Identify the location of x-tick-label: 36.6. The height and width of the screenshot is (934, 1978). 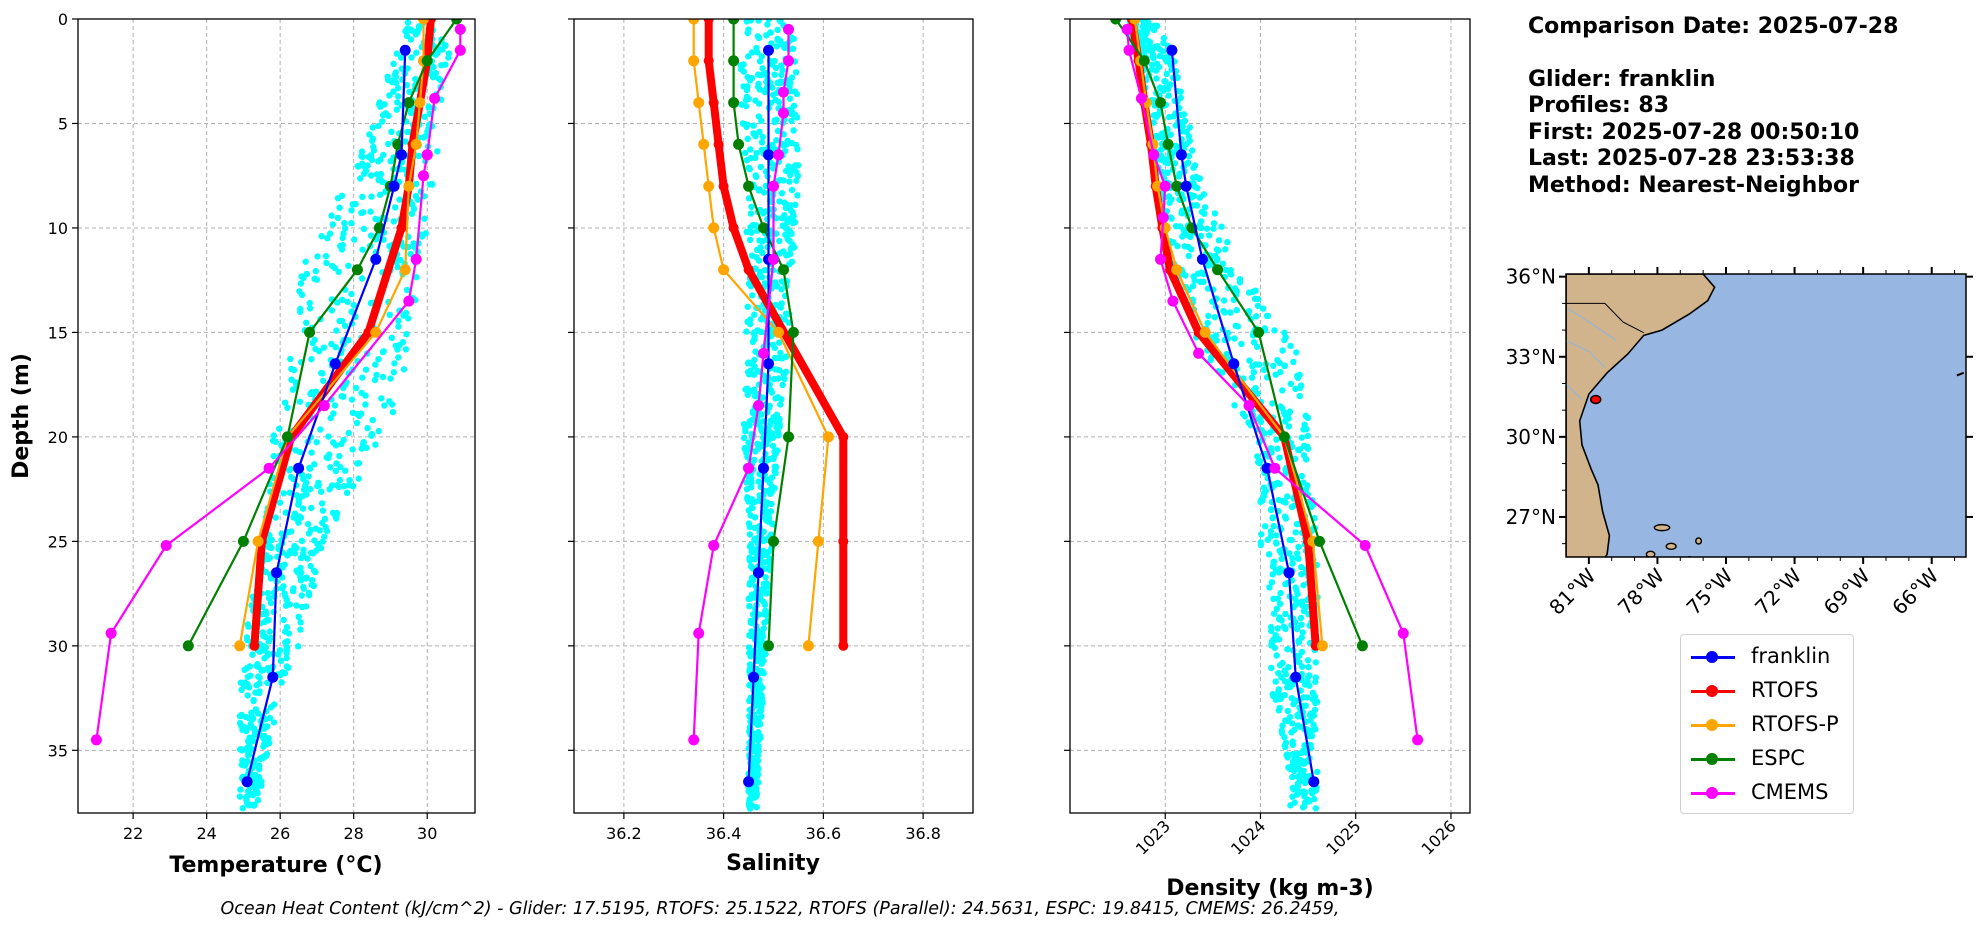
(824, 833).